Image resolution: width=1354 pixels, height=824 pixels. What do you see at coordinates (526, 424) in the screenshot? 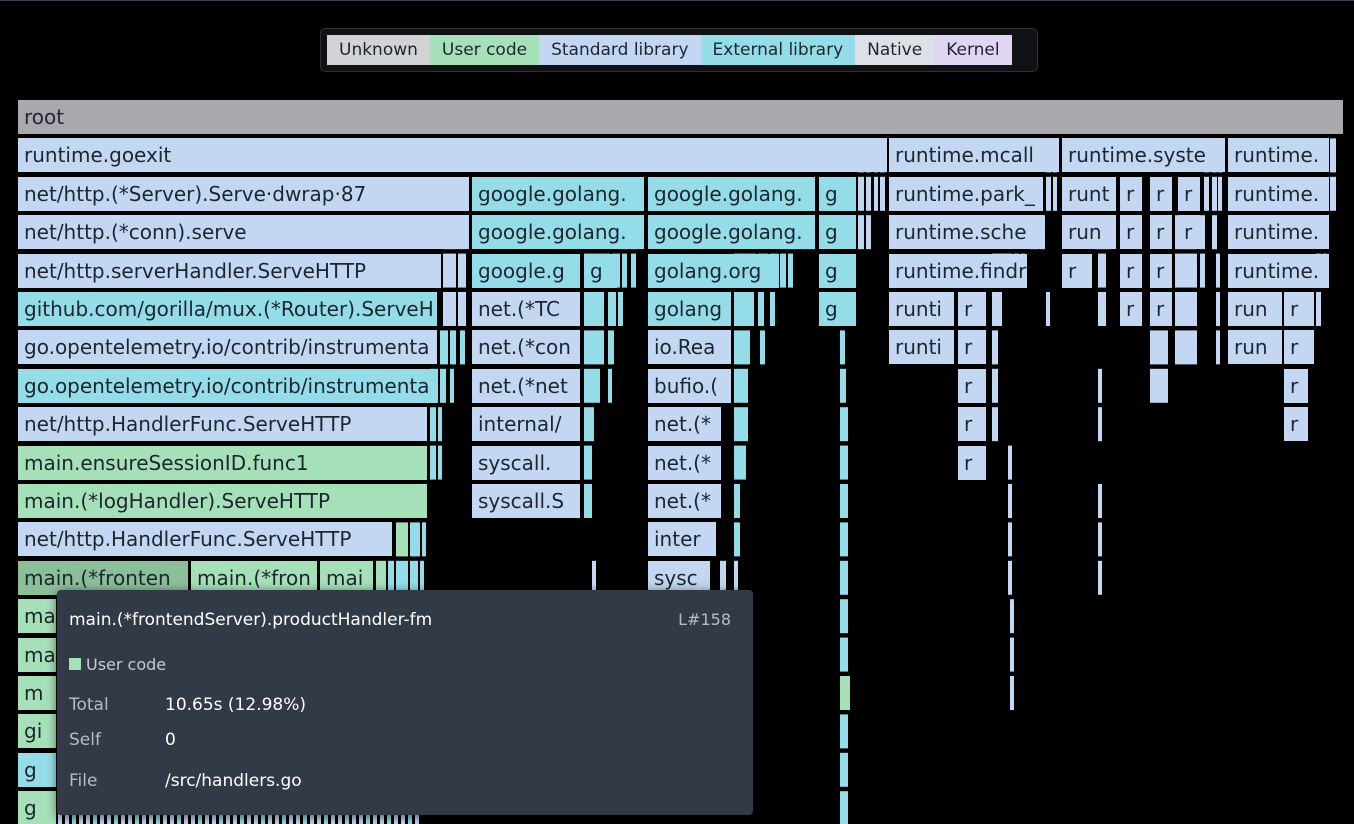
I see `frame-internal: internal/` at bounding box center [526, 424].